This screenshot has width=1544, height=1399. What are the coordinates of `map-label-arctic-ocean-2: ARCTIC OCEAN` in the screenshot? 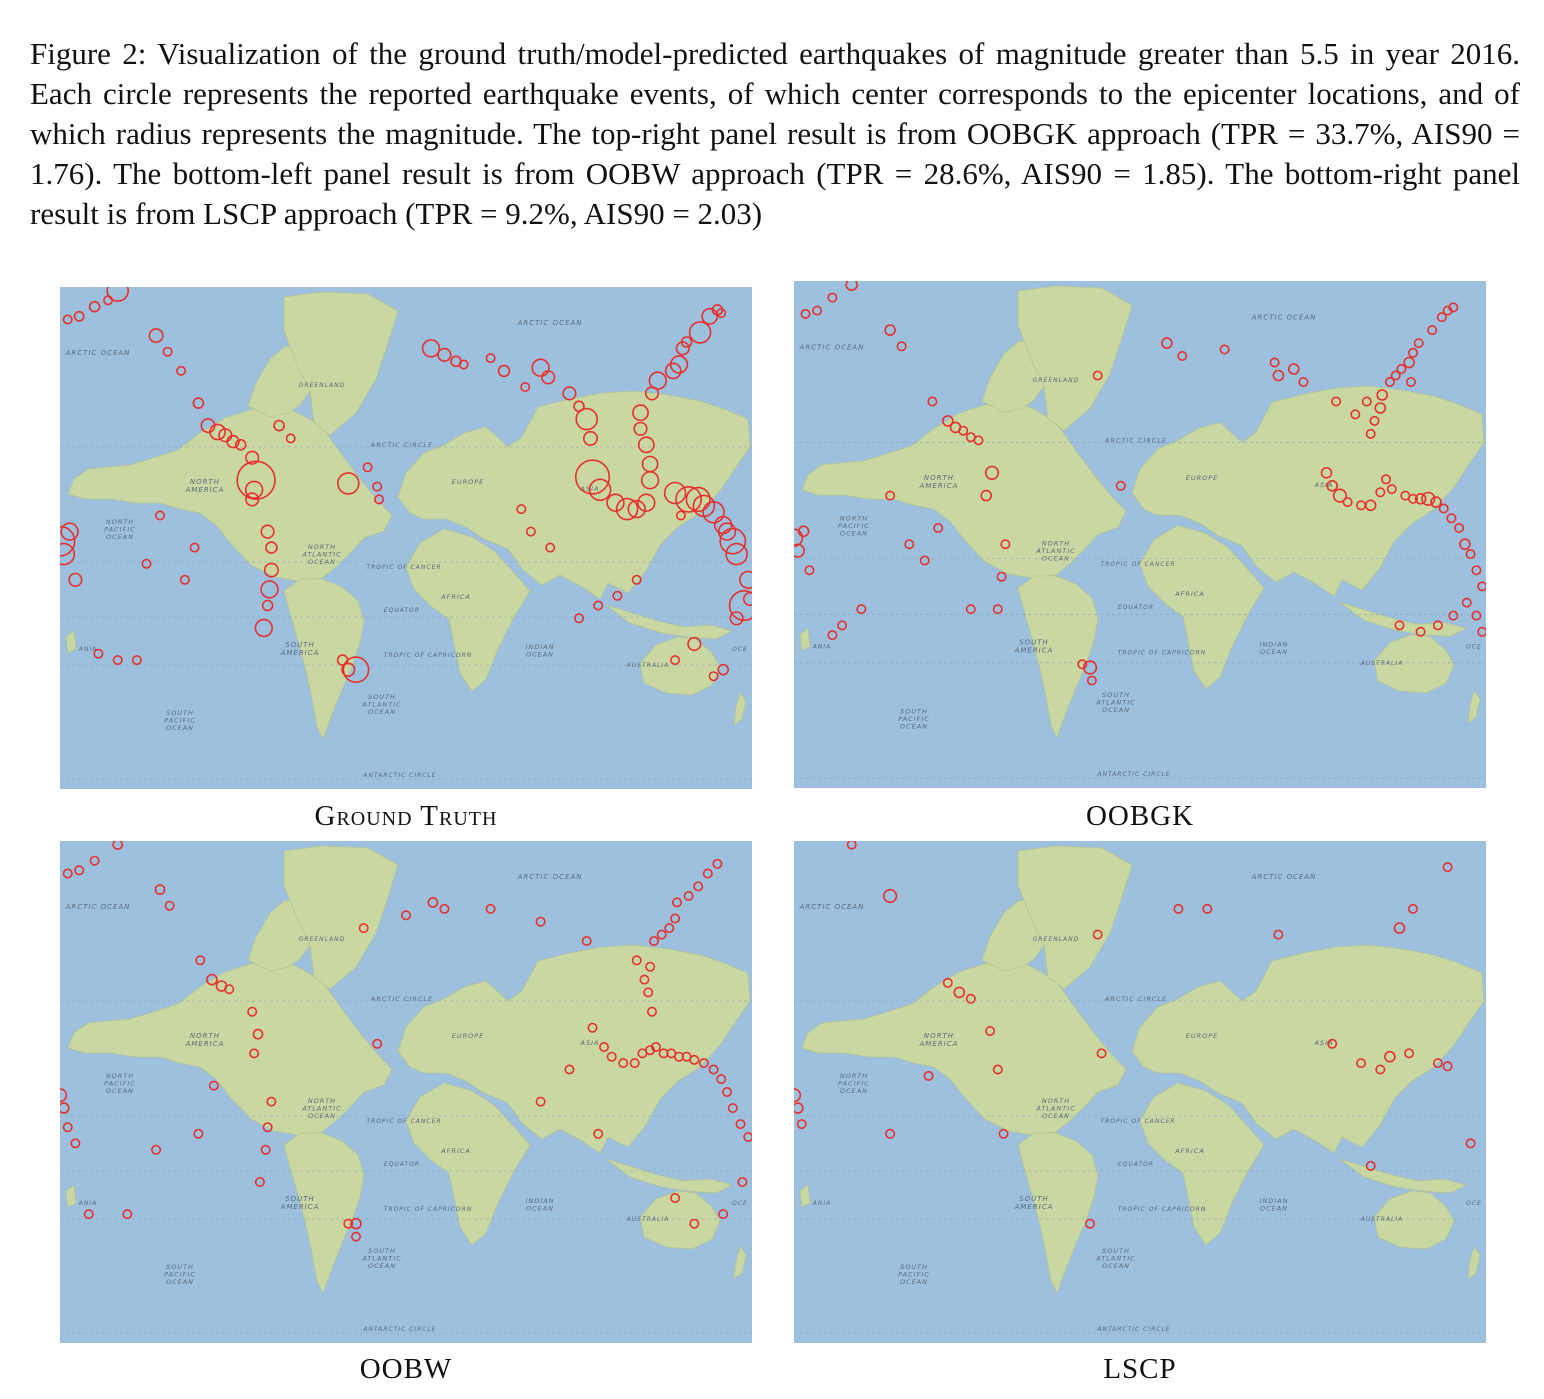 It's located at (550, 323).